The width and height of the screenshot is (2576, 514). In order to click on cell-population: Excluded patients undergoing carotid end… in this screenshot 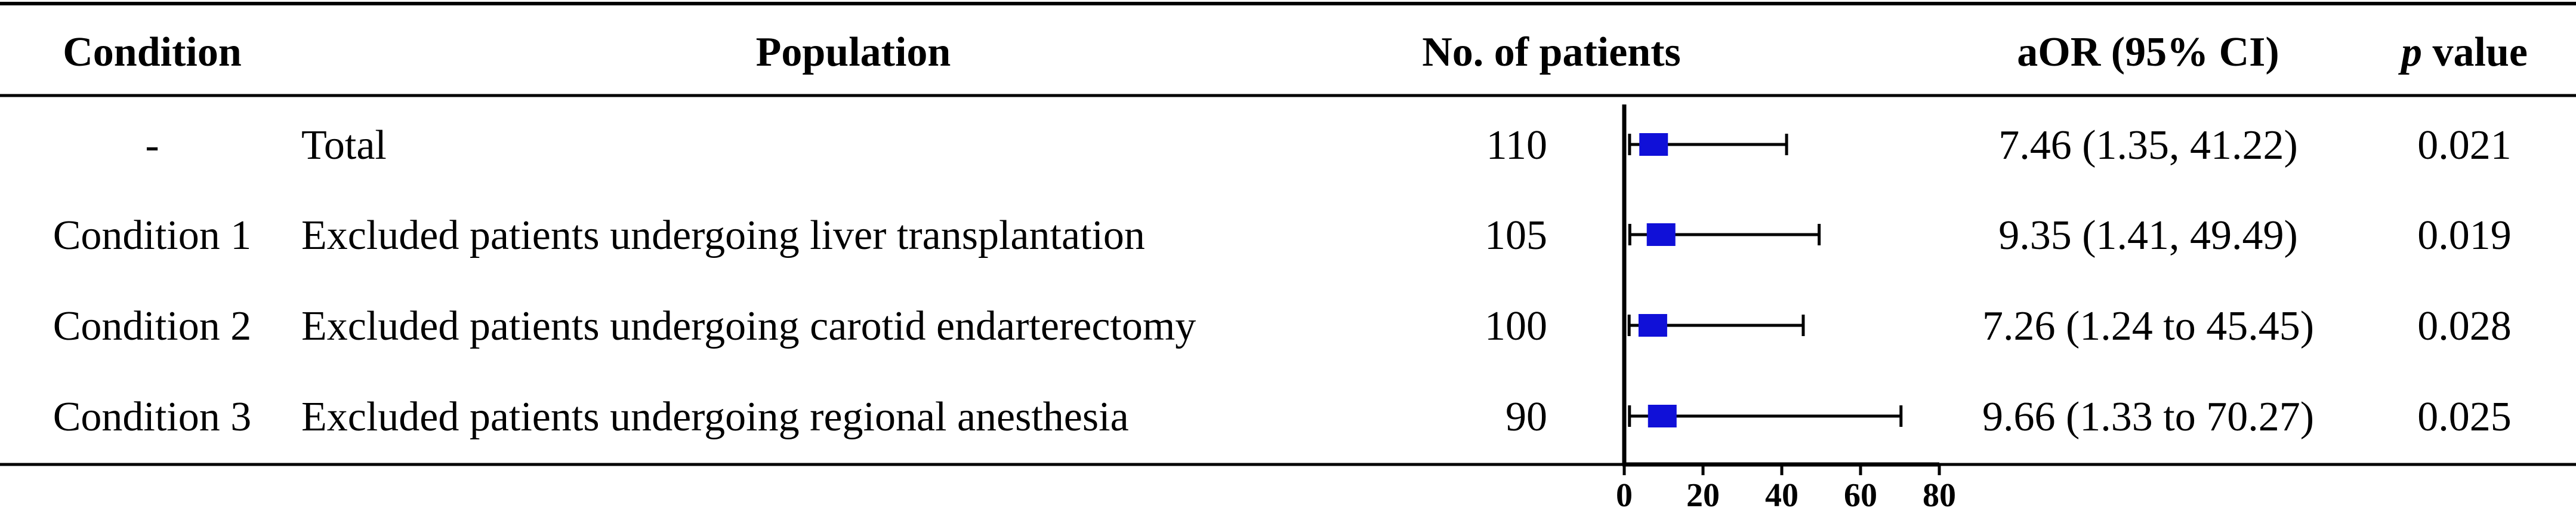, I will do `click(749, 326)`.